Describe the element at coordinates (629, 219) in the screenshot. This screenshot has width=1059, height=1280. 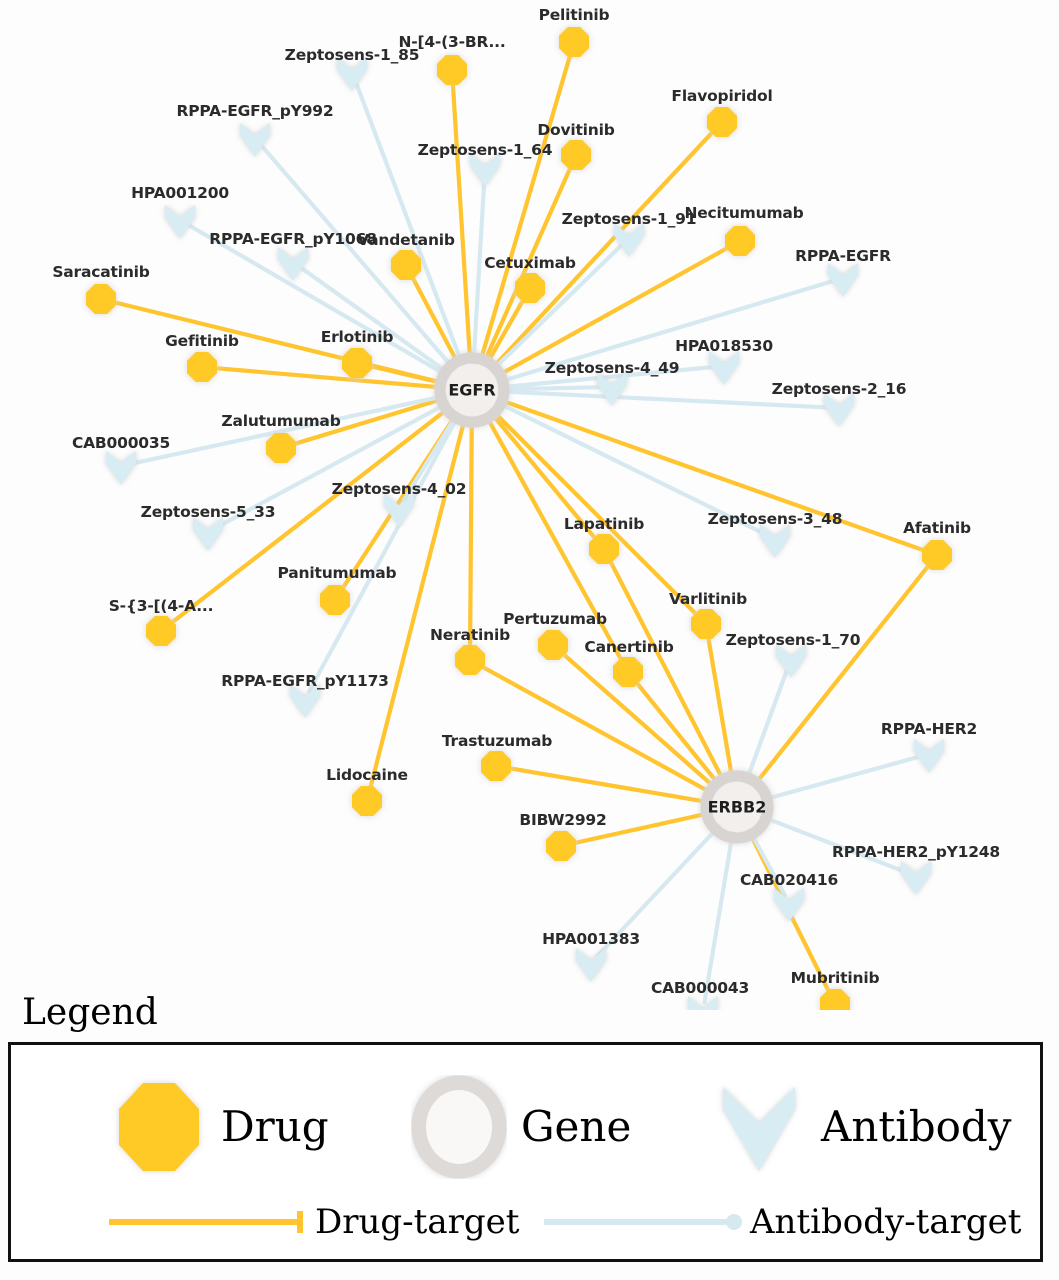
I see `antibody-label: Zeptosens-1_91` at that location.